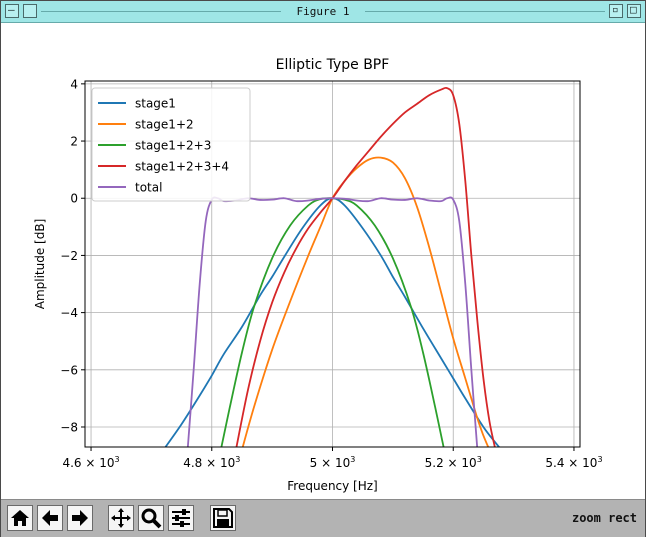 The width and height of the screenshot is (646, 537). I want to click on configure-subplots-button, so click(181, 518).